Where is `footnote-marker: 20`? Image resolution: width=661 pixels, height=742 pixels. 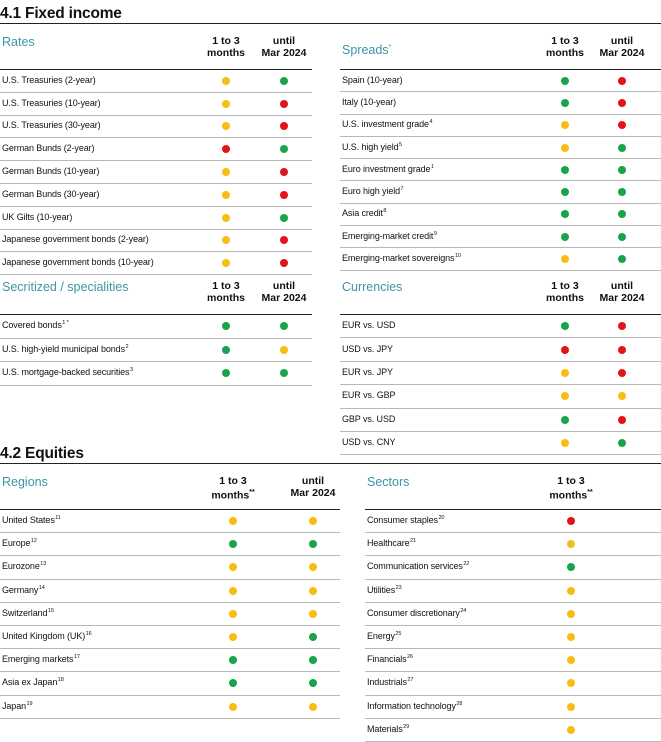 footnote-marker: 20 is located at coordinates (441, 518).